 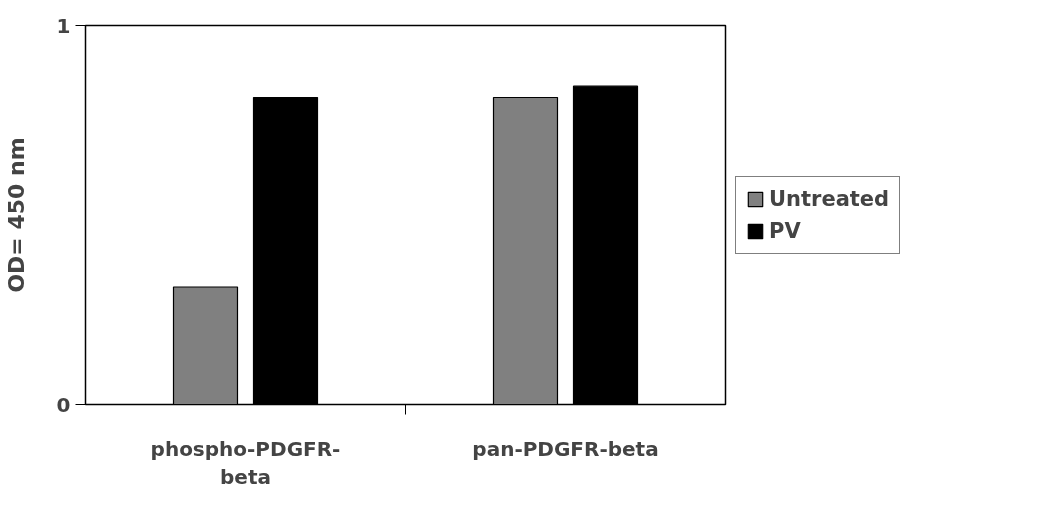 What do you see at coordinates (829, 198) in the screenshot?
I see `legend-label: Untreated` at bounding box center [829, 198].